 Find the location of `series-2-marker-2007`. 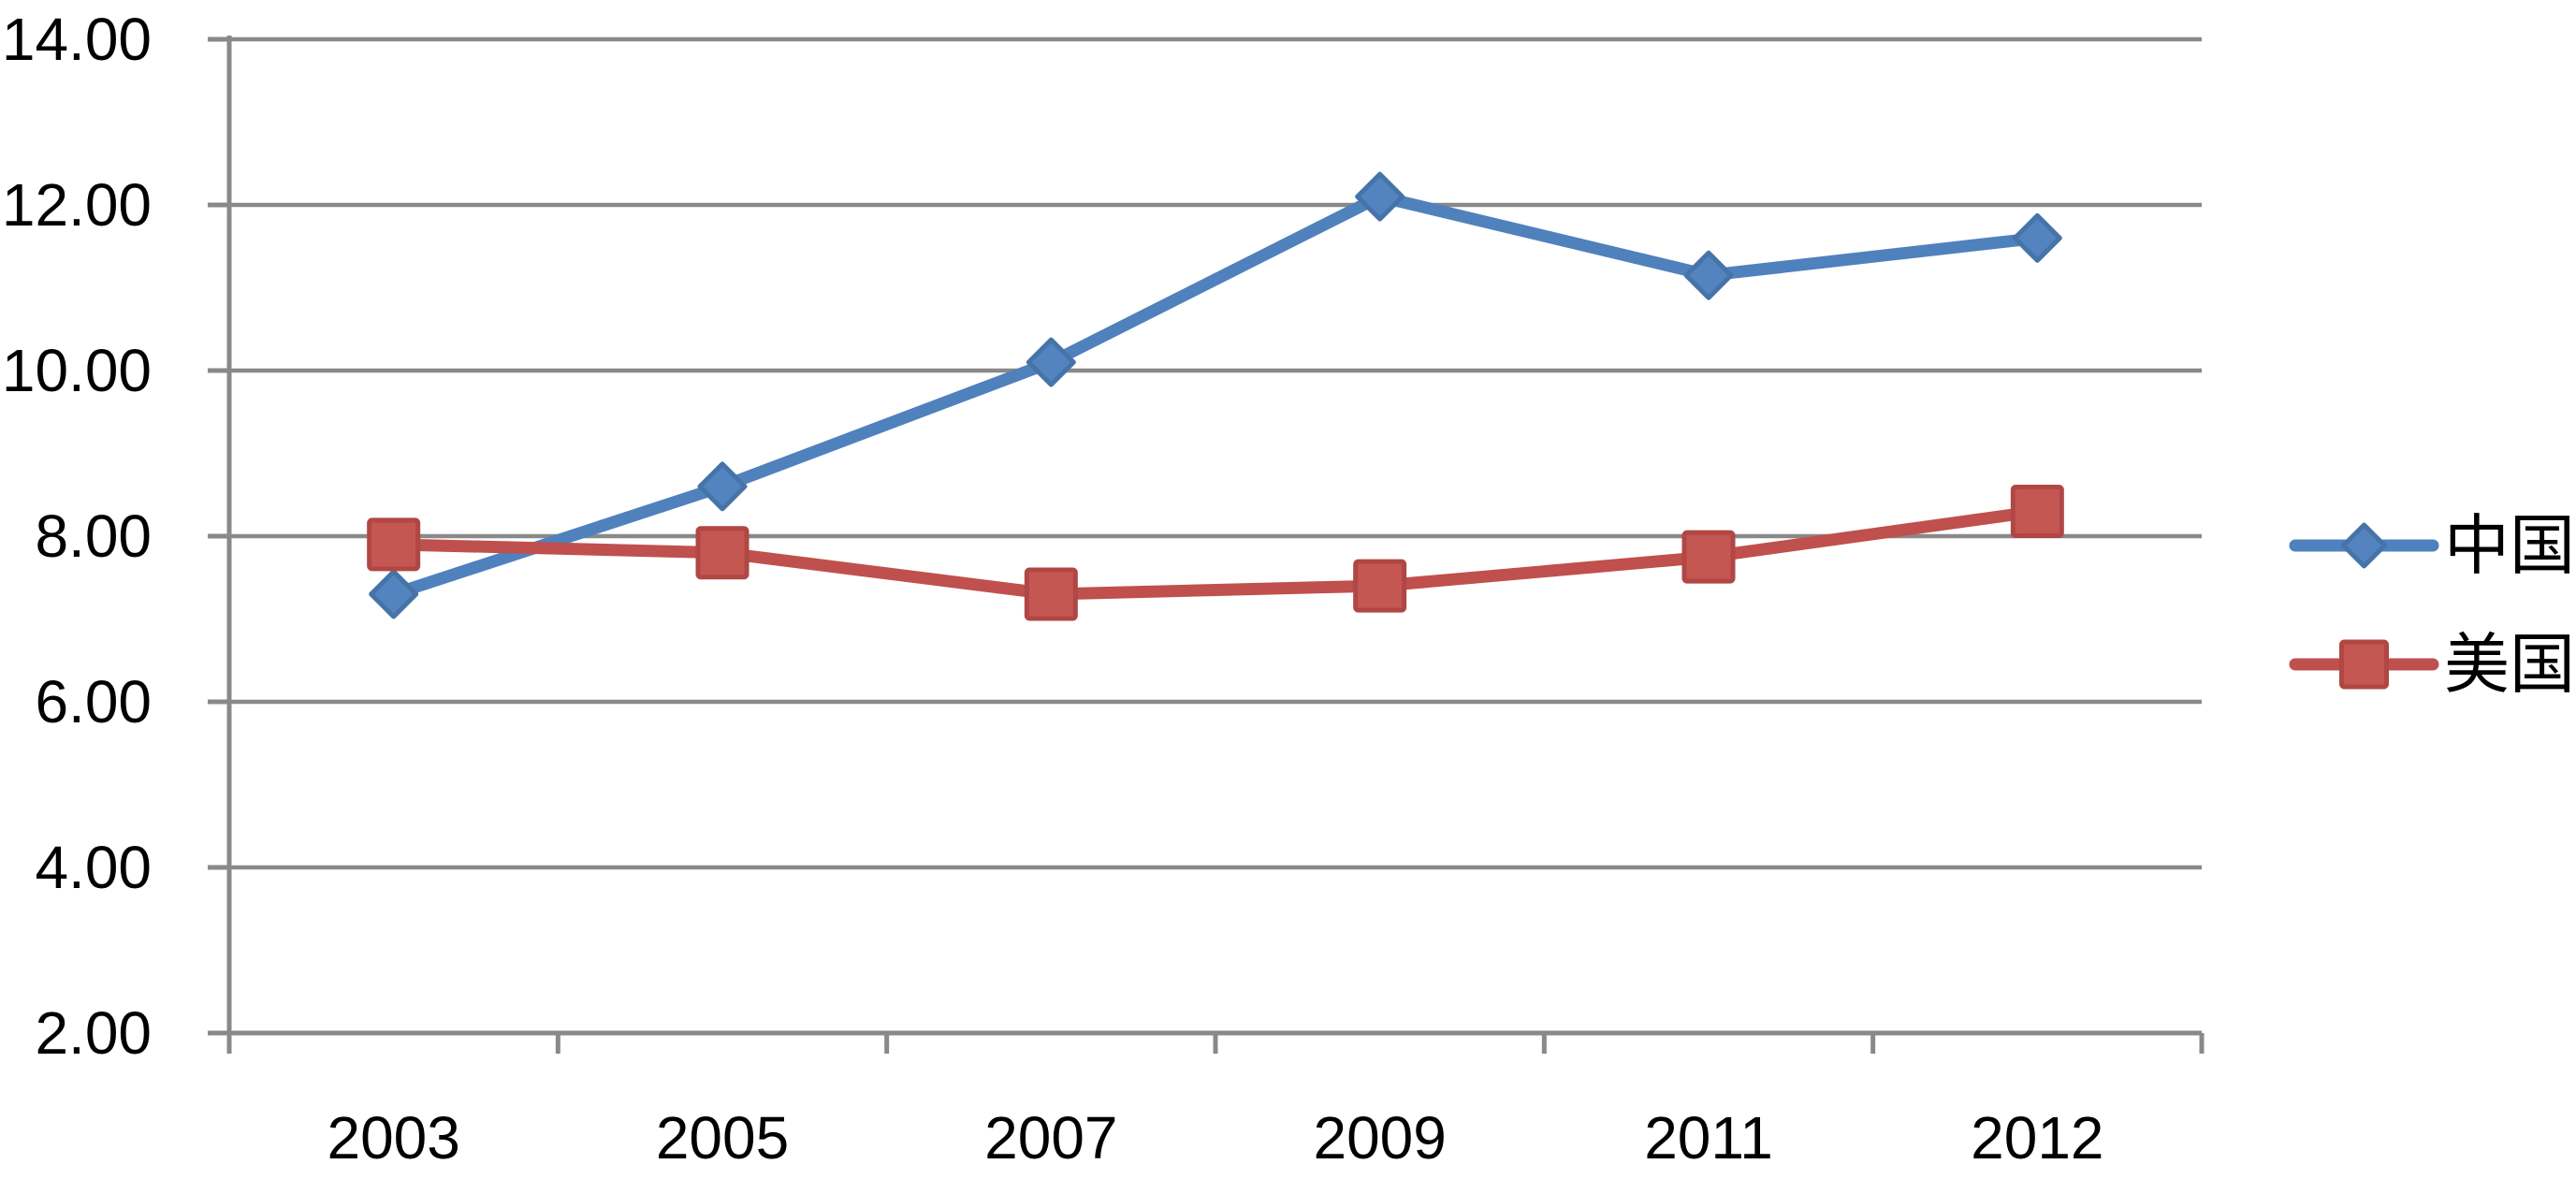

series-2-marker-2007 is located at coordinates (1051, 594).